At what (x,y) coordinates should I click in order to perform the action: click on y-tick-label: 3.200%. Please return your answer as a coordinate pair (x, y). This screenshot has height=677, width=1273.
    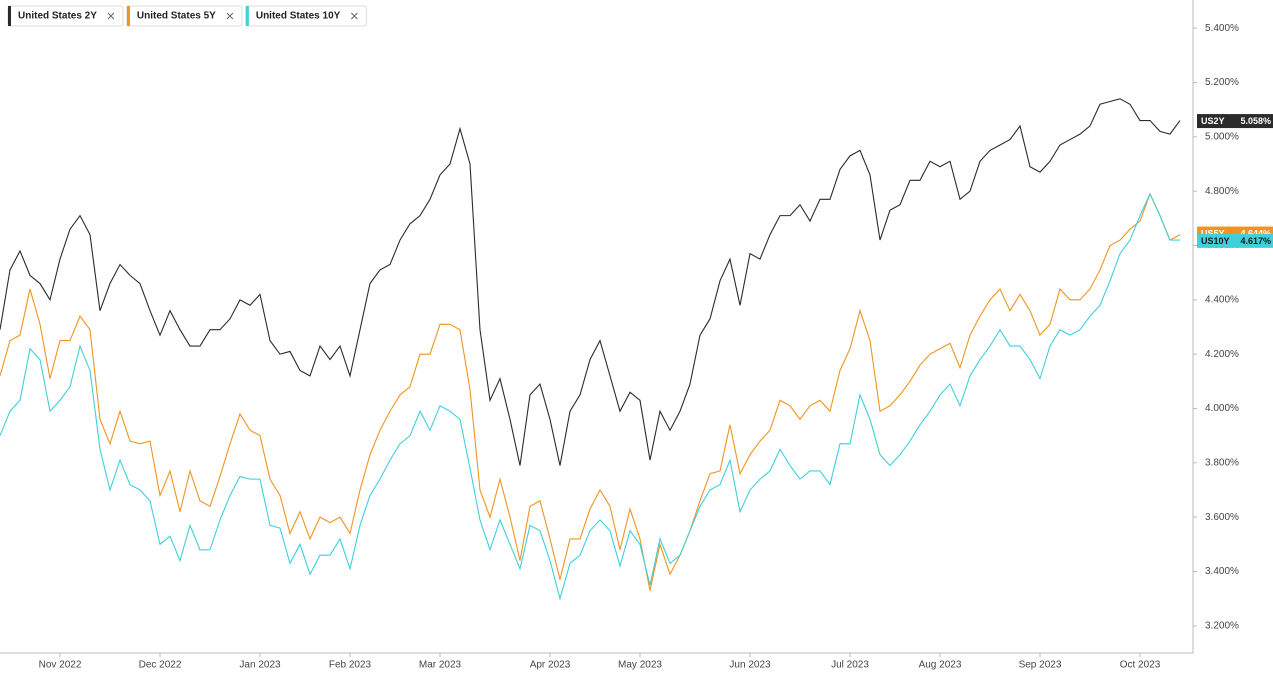
    Looking at the image, I should click on (1222, 625).